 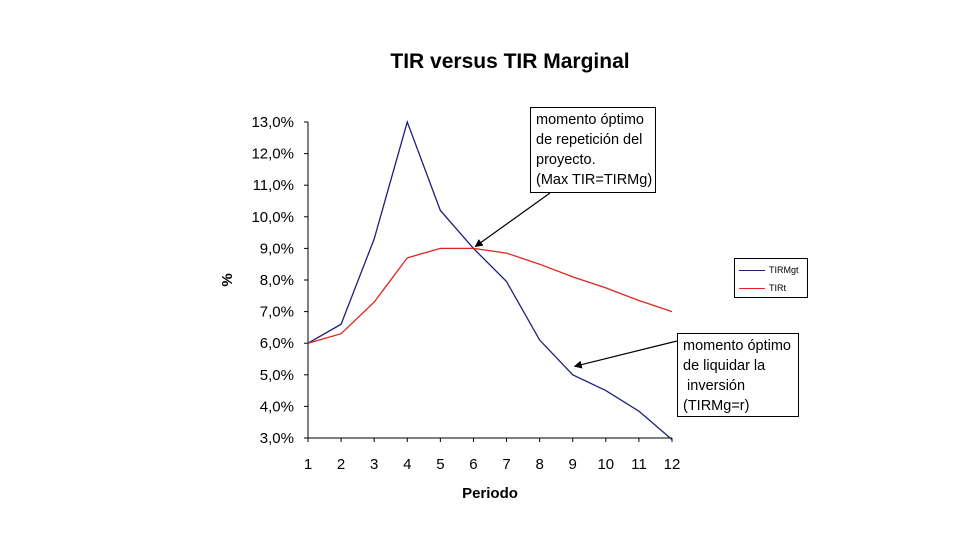 I want to click on annotation-arrow-repetition, so click(x=512, y=219).